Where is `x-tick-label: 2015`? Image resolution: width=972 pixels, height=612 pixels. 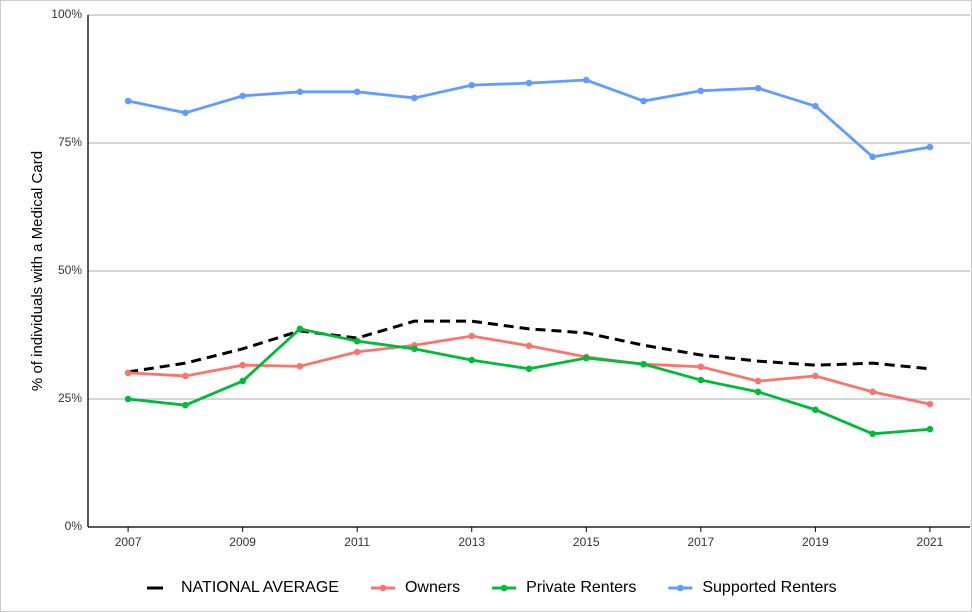 x-tick-label: 2015 is located at coordinates (586, 542).